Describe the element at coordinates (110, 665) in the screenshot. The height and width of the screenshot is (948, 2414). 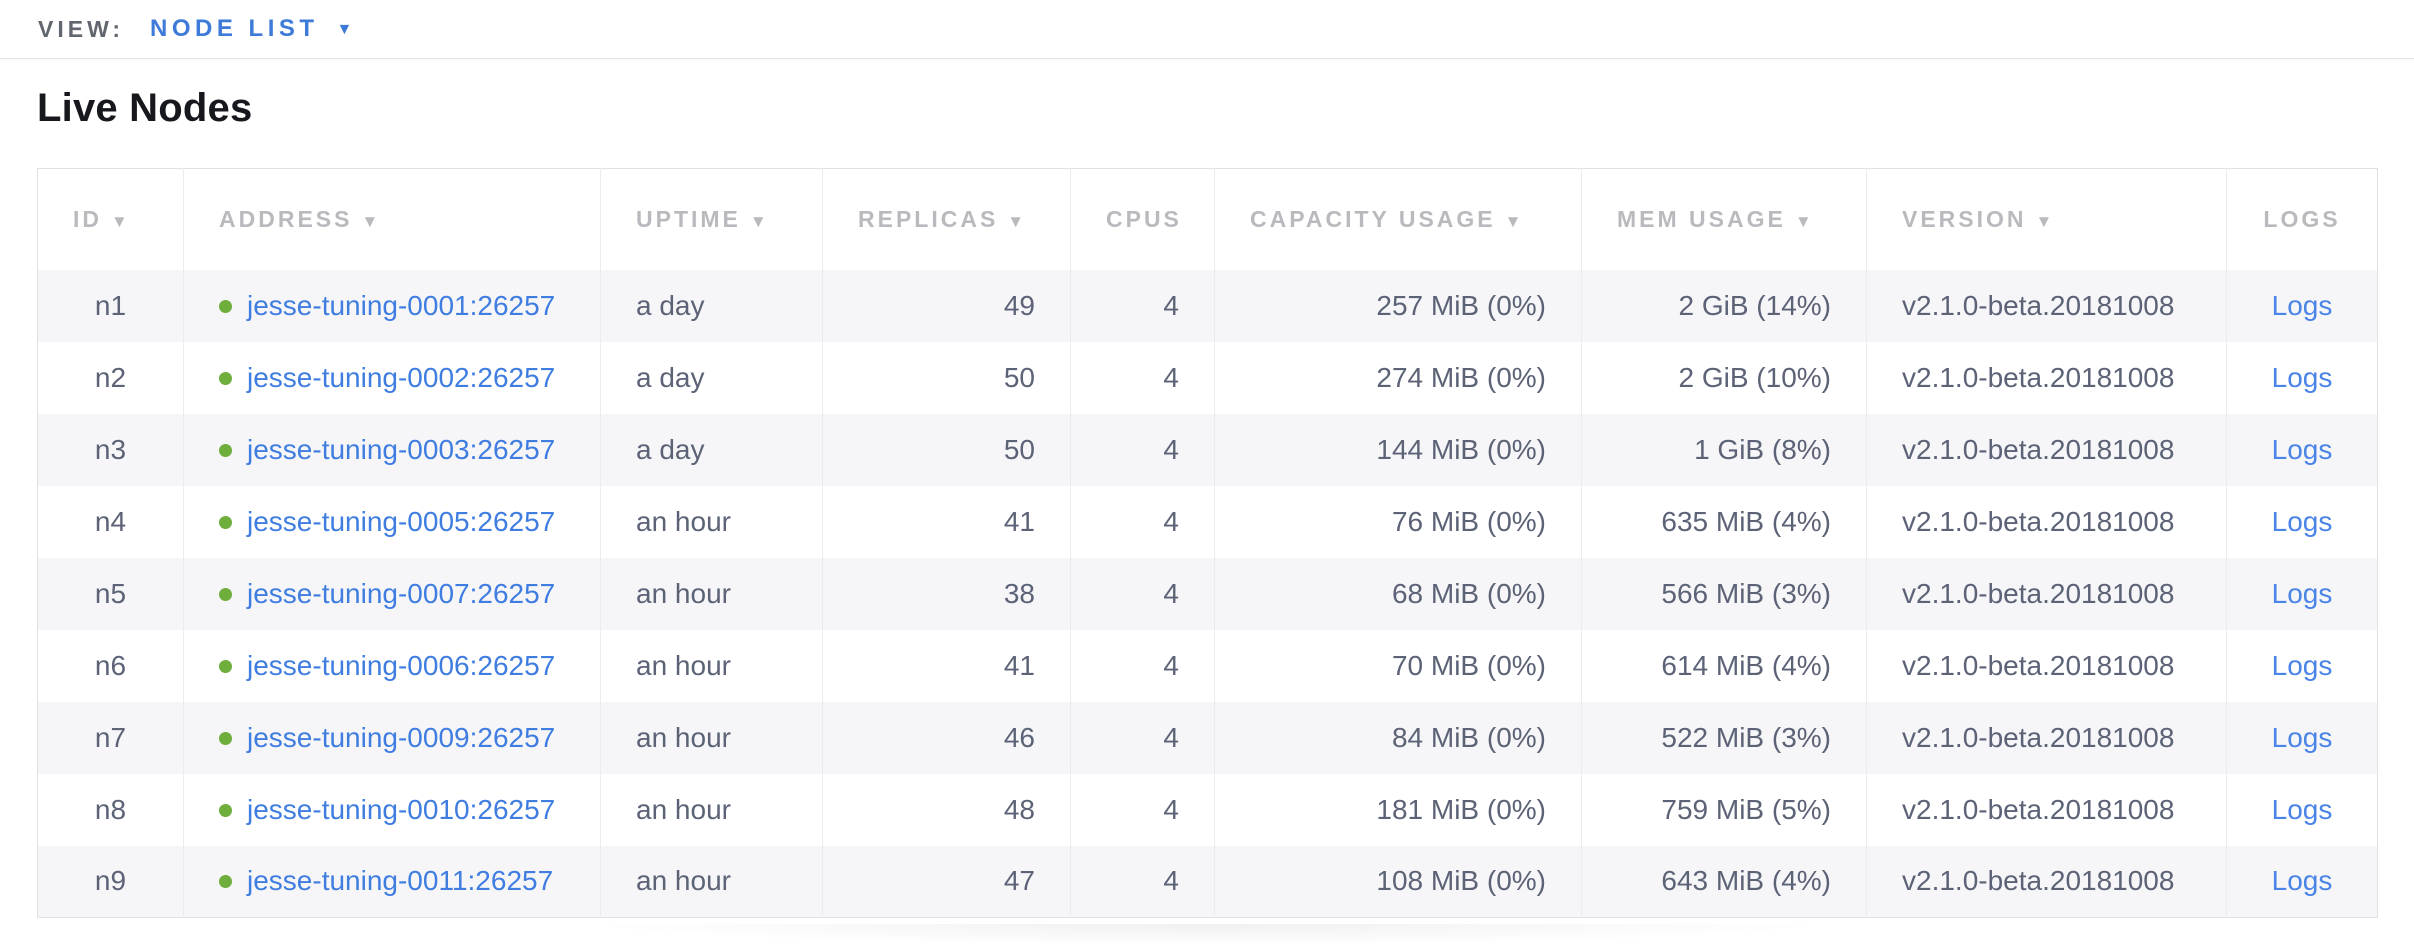
I see `cell-value-id: n6` at that location.